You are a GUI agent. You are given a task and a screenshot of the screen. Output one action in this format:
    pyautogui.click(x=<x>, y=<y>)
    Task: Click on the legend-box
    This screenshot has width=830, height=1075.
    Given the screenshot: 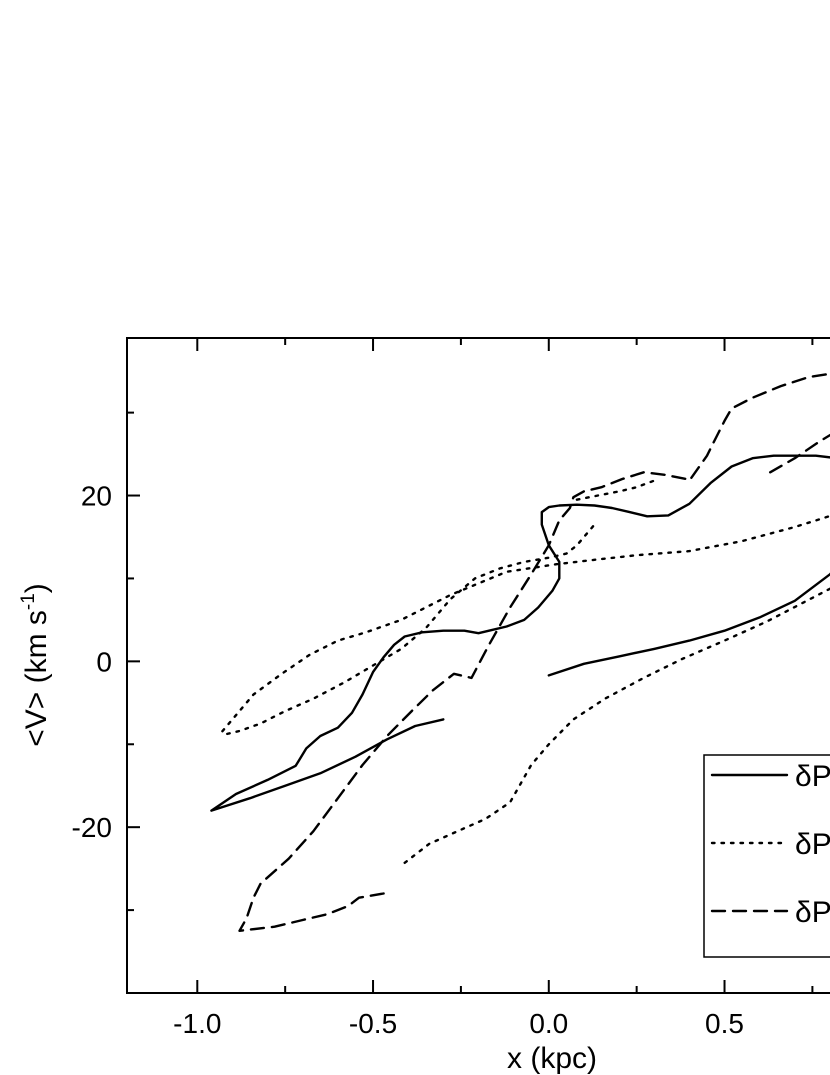 What is the action you would take?
    pyautogui.click(x=766, y=856)
    